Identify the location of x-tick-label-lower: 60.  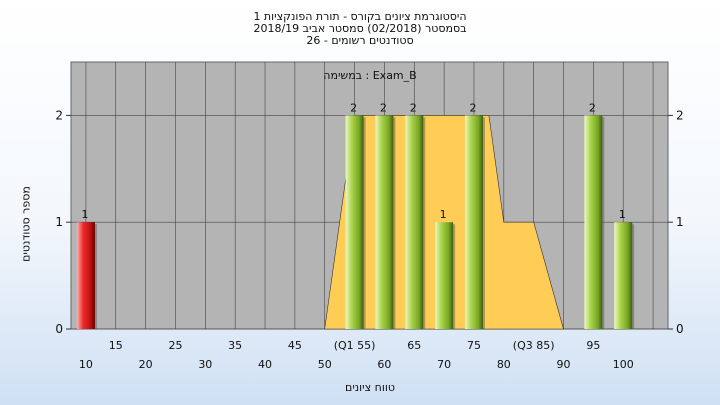
(384, 364).